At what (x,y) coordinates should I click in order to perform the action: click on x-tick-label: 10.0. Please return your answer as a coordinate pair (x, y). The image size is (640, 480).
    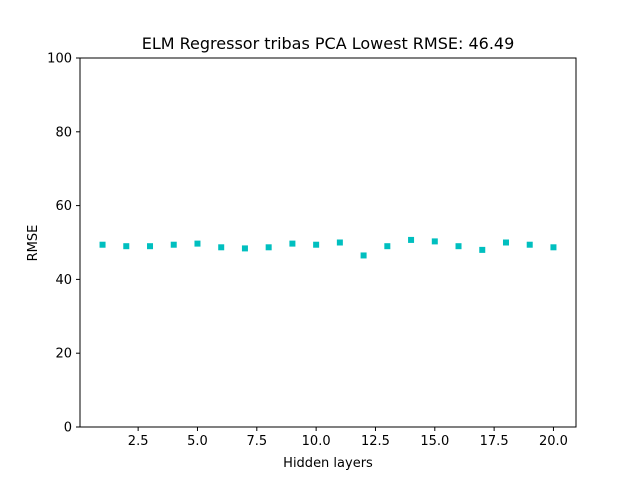
    Looking at the image, I should click on (316, 441).